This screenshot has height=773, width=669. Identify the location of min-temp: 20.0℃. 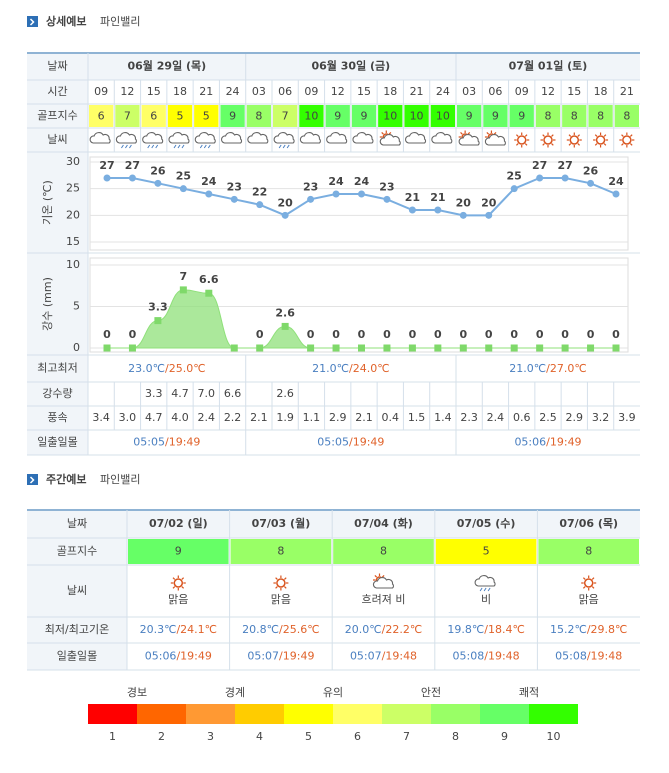
(363, 629).